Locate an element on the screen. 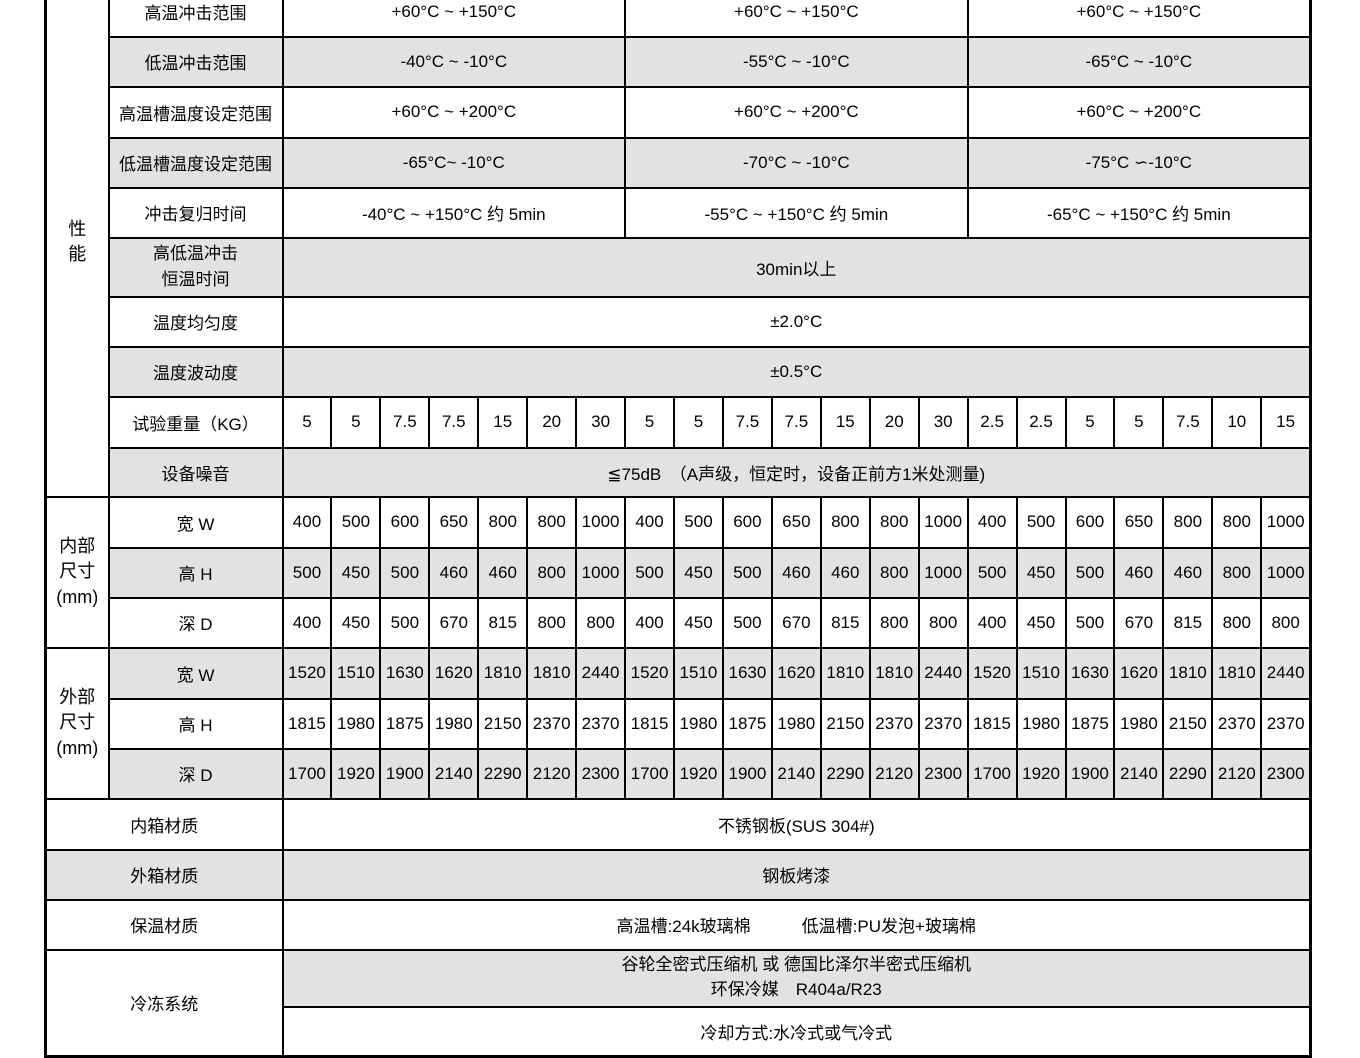  value-cell: 30min以上 is located at coordinates (796, 267).